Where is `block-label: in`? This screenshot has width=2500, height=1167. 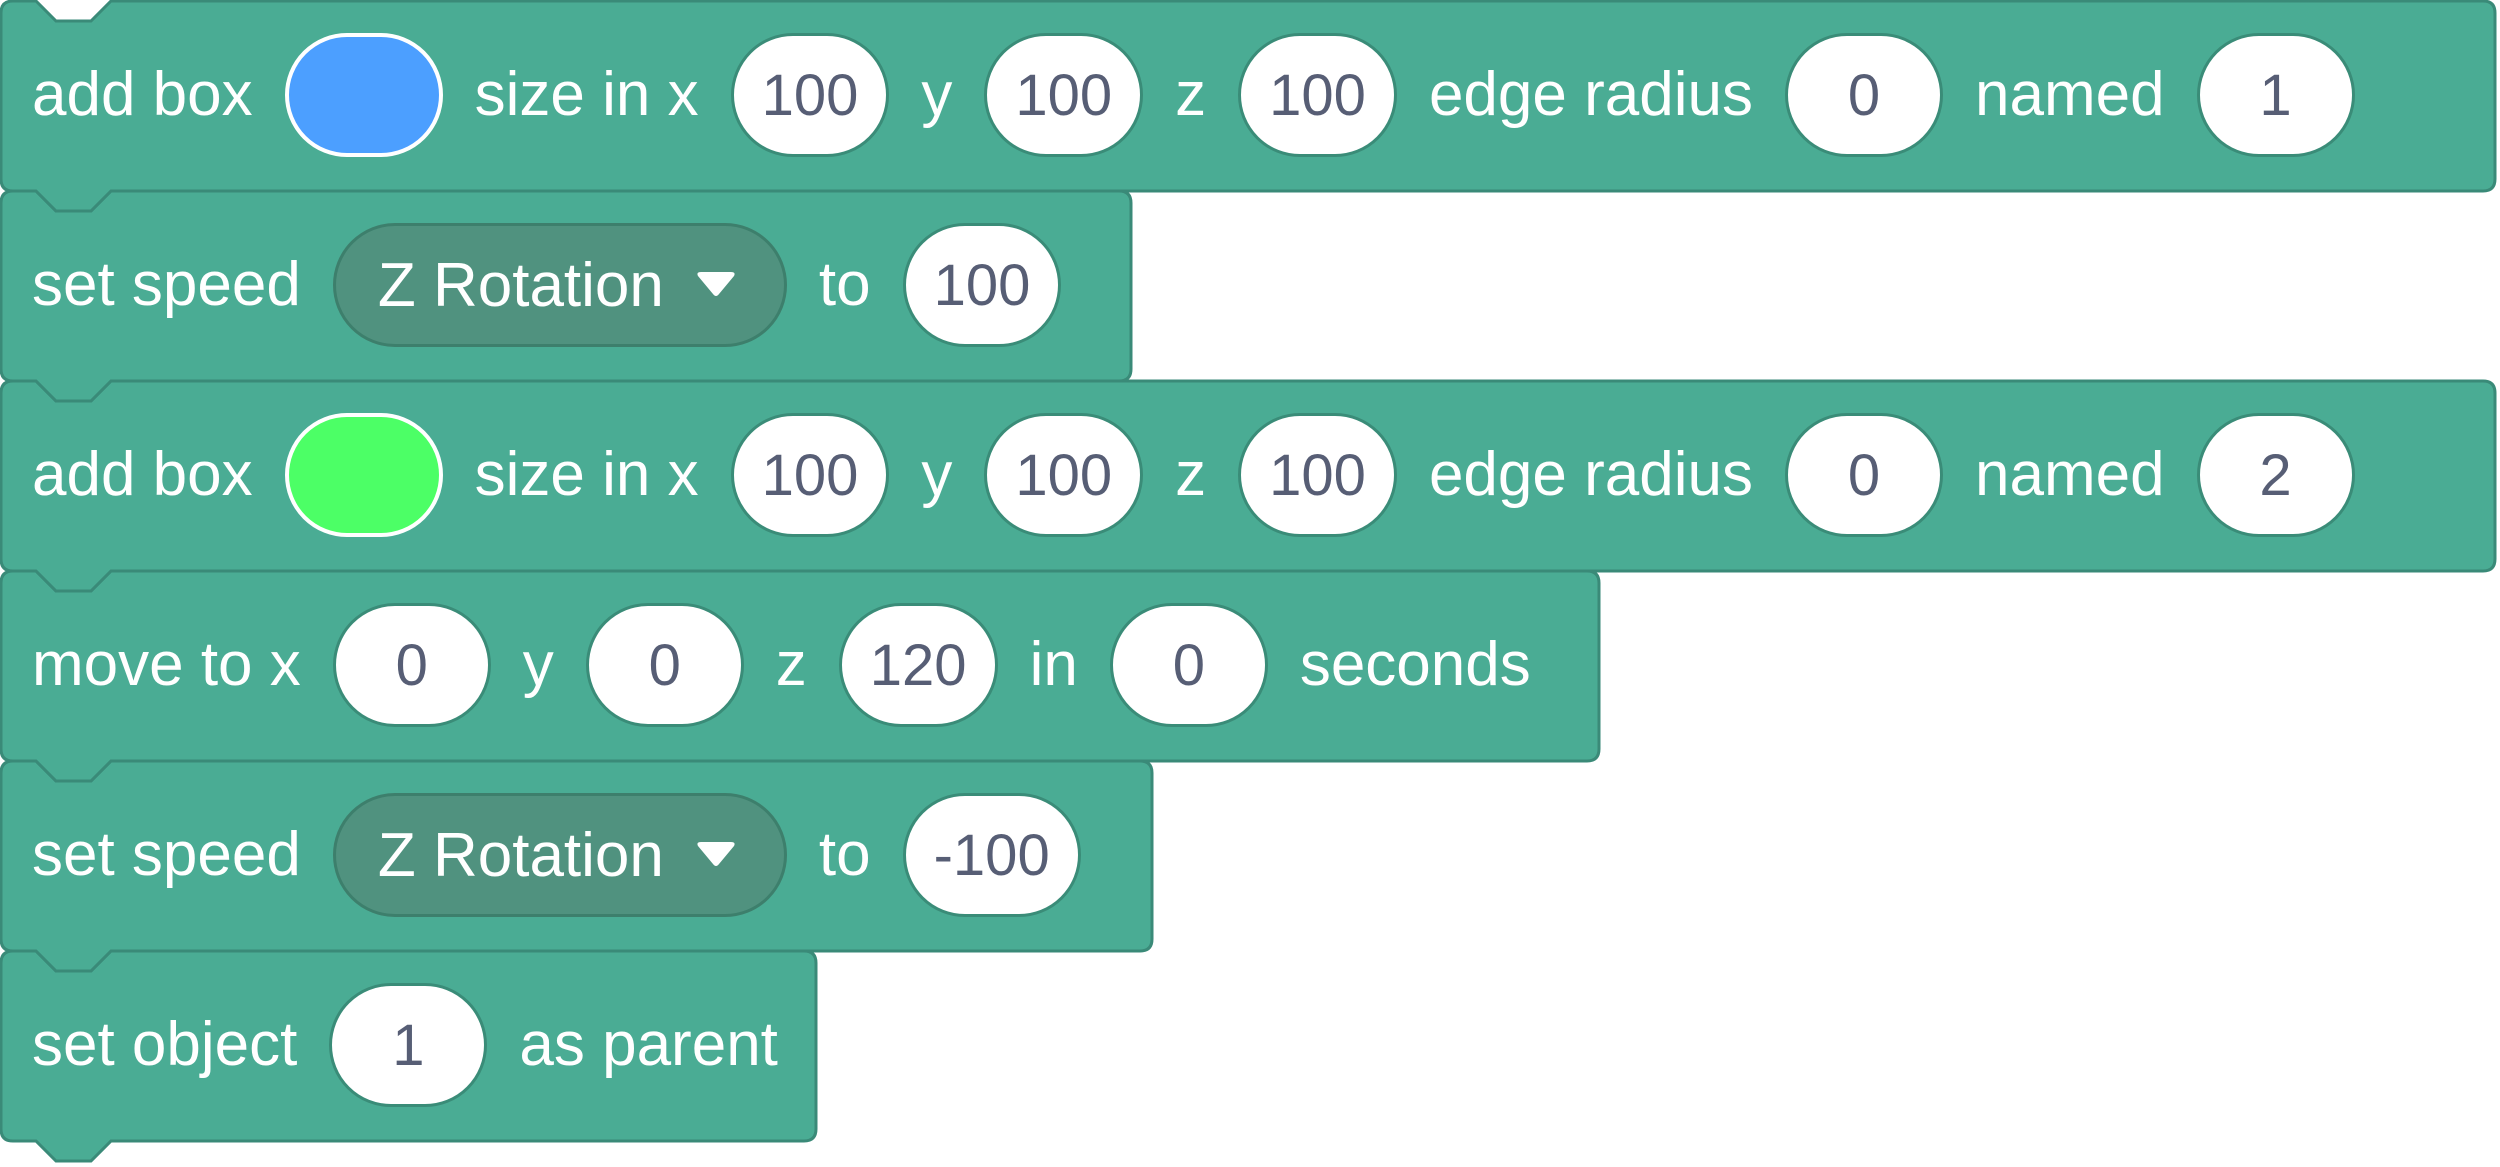
block-label: in is located at coordinates (1053, 664).